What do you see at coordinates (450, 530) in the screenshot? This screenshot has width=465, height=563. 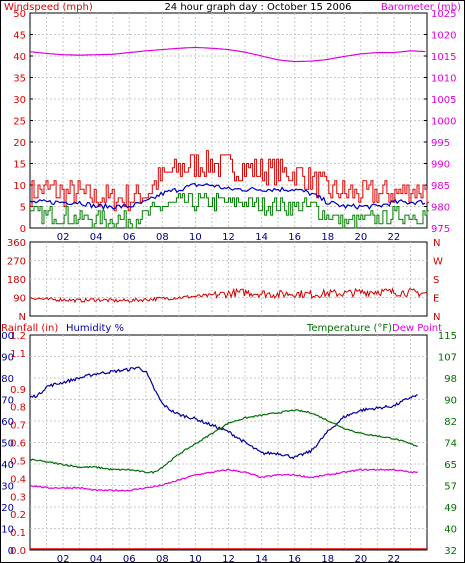 I see `temperature-tick-label: 40` at bounding box center [450, 530].